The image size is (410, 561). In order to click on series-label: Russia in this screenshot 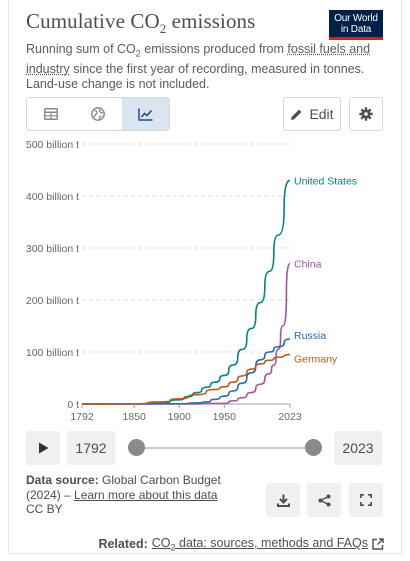, I will do `click(310, 336)`.